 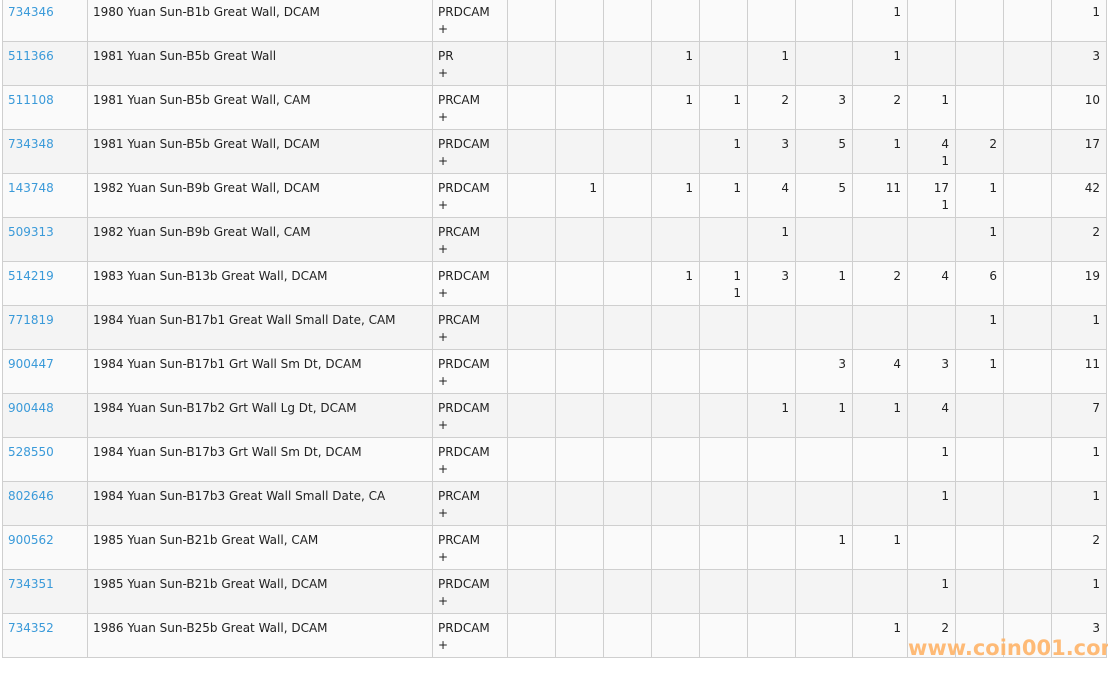 I want to click on cert-link: 734346, so click(x=31, y=12).